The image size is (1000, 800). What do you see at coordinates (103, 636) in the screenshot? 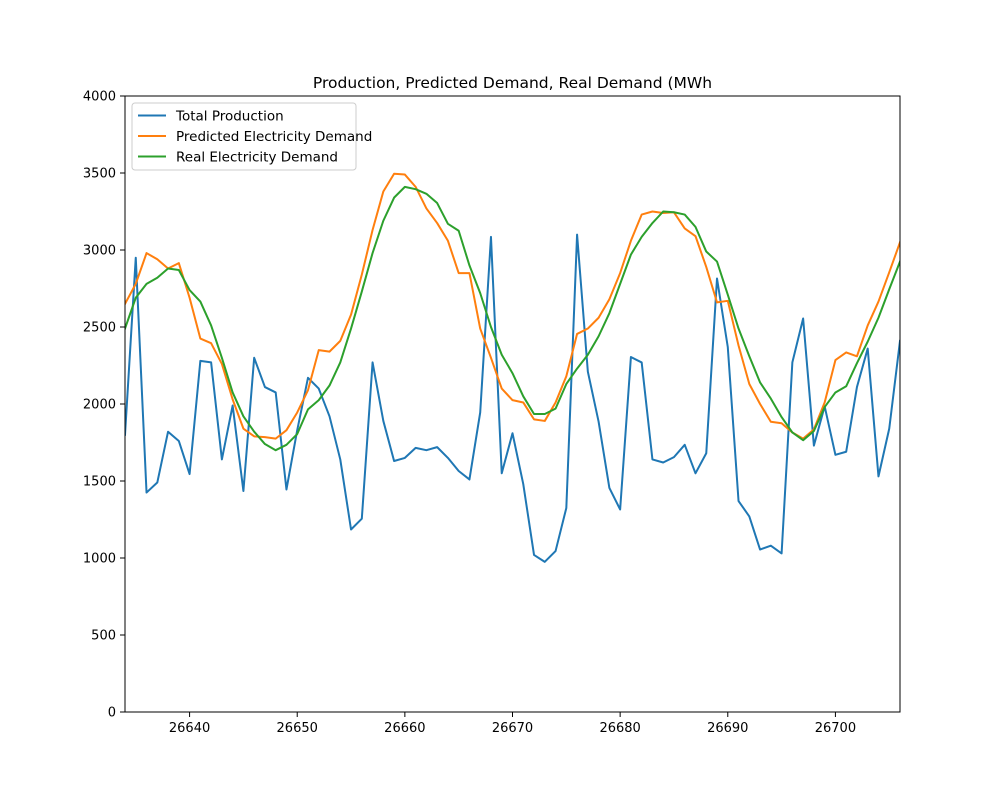
I see `y-tick-label: 500` at bounding box center [103, 636].